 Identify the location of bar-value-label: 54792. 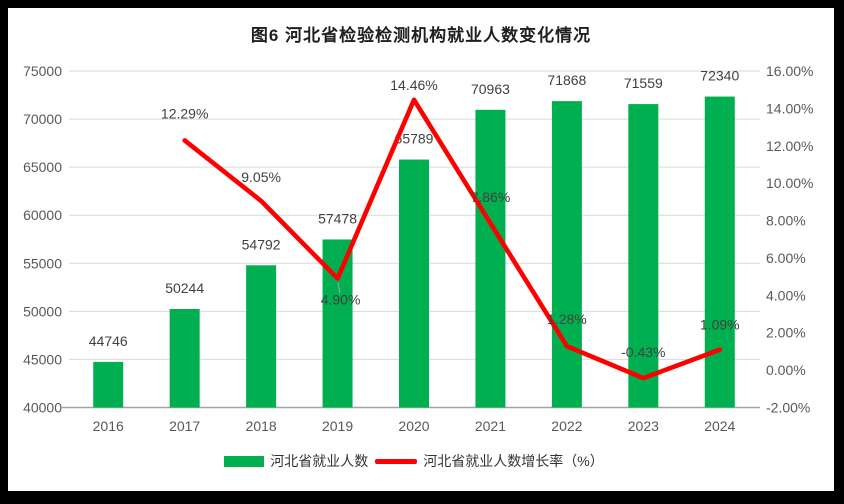
(261, 244).